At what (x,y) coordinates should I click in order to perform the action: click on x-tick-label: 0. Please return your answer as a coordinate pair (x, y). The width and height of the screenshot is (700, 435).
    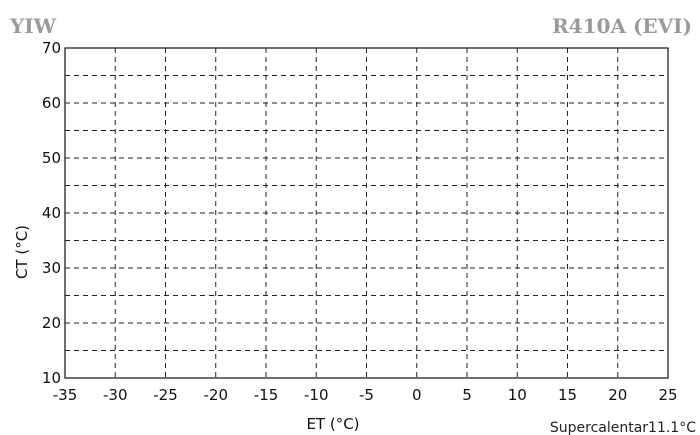
    Looking at the image, I should click on (417, 395).